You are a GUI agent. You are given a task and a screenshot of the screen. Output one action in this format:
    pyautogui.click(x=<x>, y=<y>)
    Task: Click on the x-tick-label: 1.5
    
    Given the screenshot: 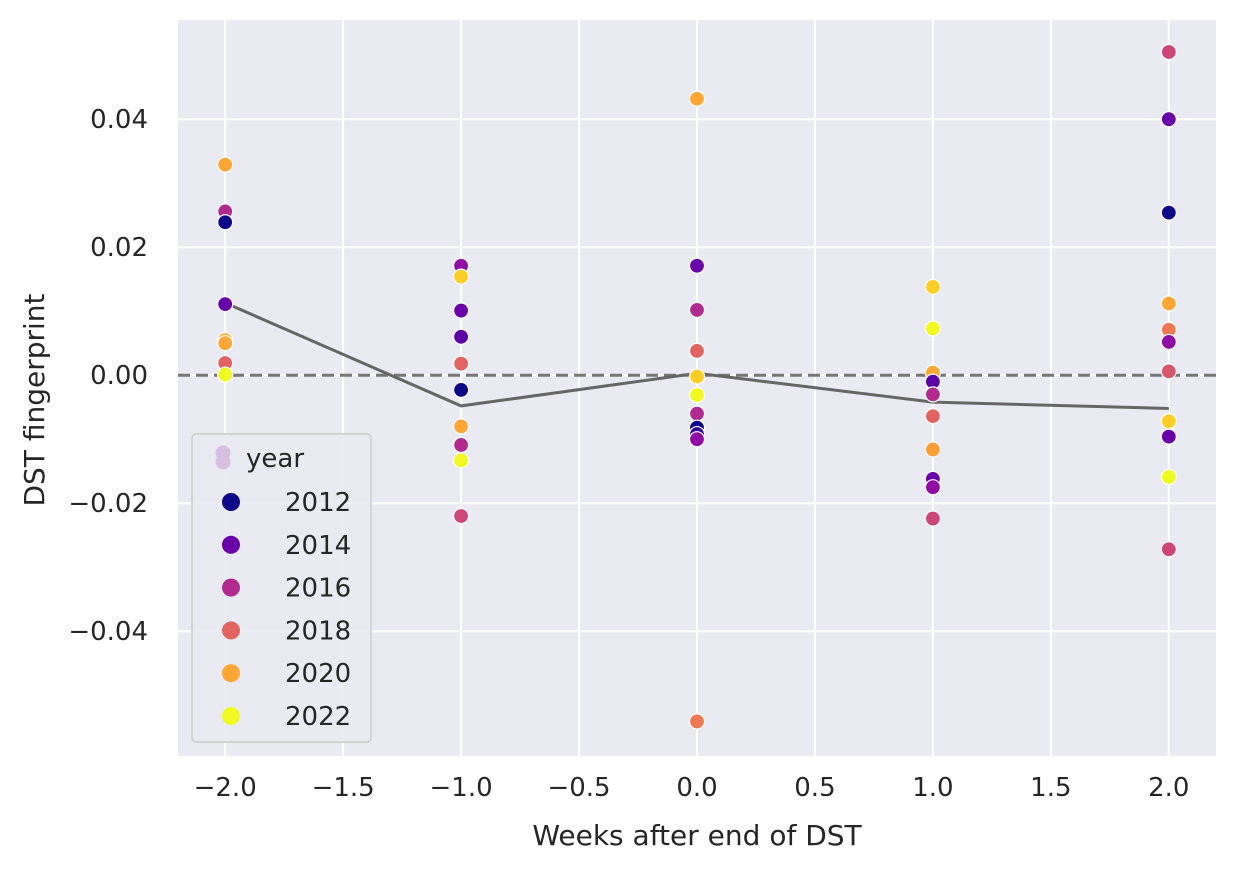 What is the action you would take?
    pyautogui.click(x=1050, y=788)
    